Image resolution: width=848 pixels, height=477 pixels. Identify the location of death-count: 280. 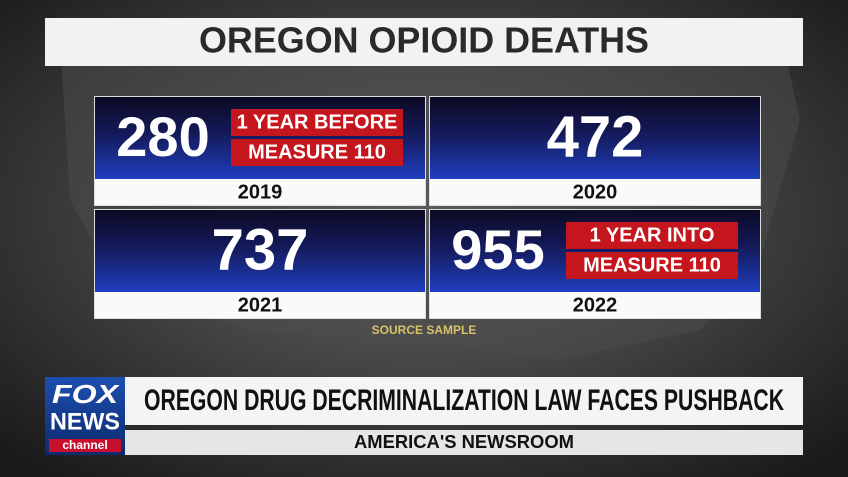
(162, 136).